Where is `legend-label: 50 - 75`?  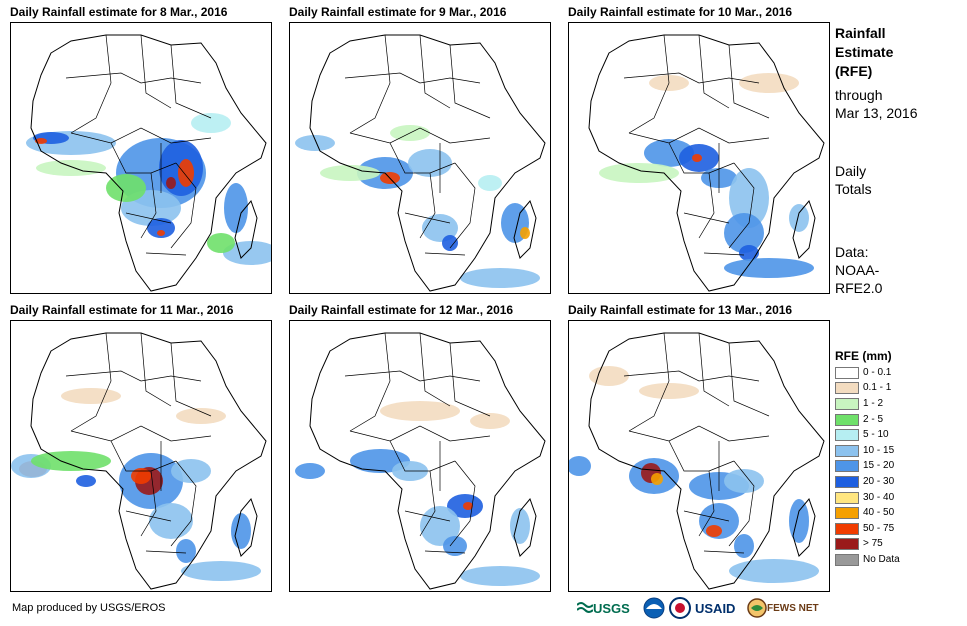 legend-label: 50 - 75 is located at coordinates (878, 529).